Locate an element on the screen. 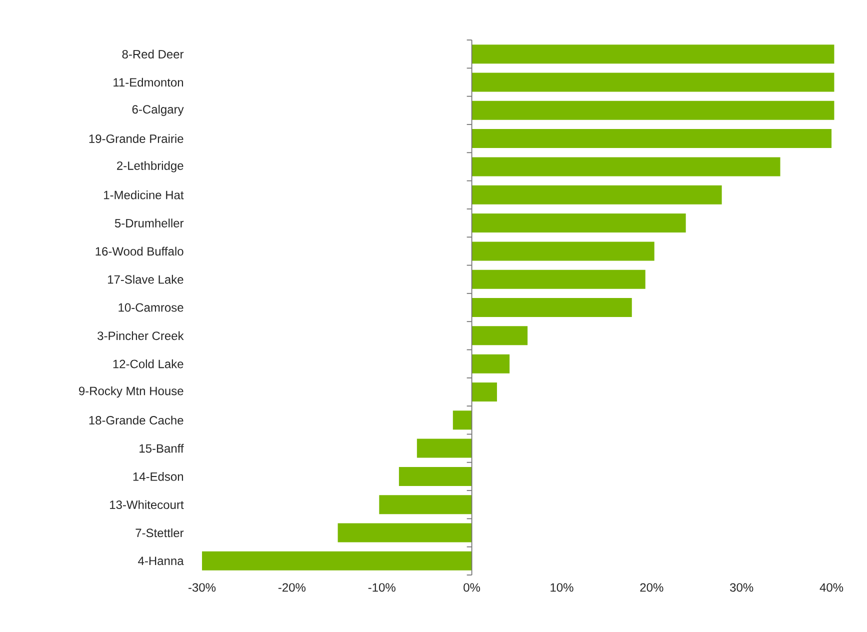 Image resolution: width=867 pixels, height=632 pixels. y-tick-label: 12-Cold Lake is located at coordinates (148, 363).